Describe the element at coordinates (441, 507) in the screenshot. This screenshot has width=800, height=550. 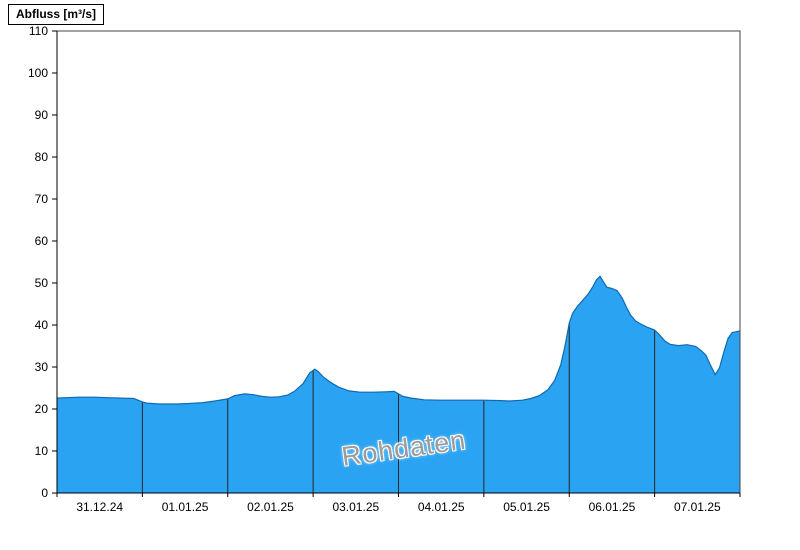
I see `x-day-label: 04.01.25` at that location.